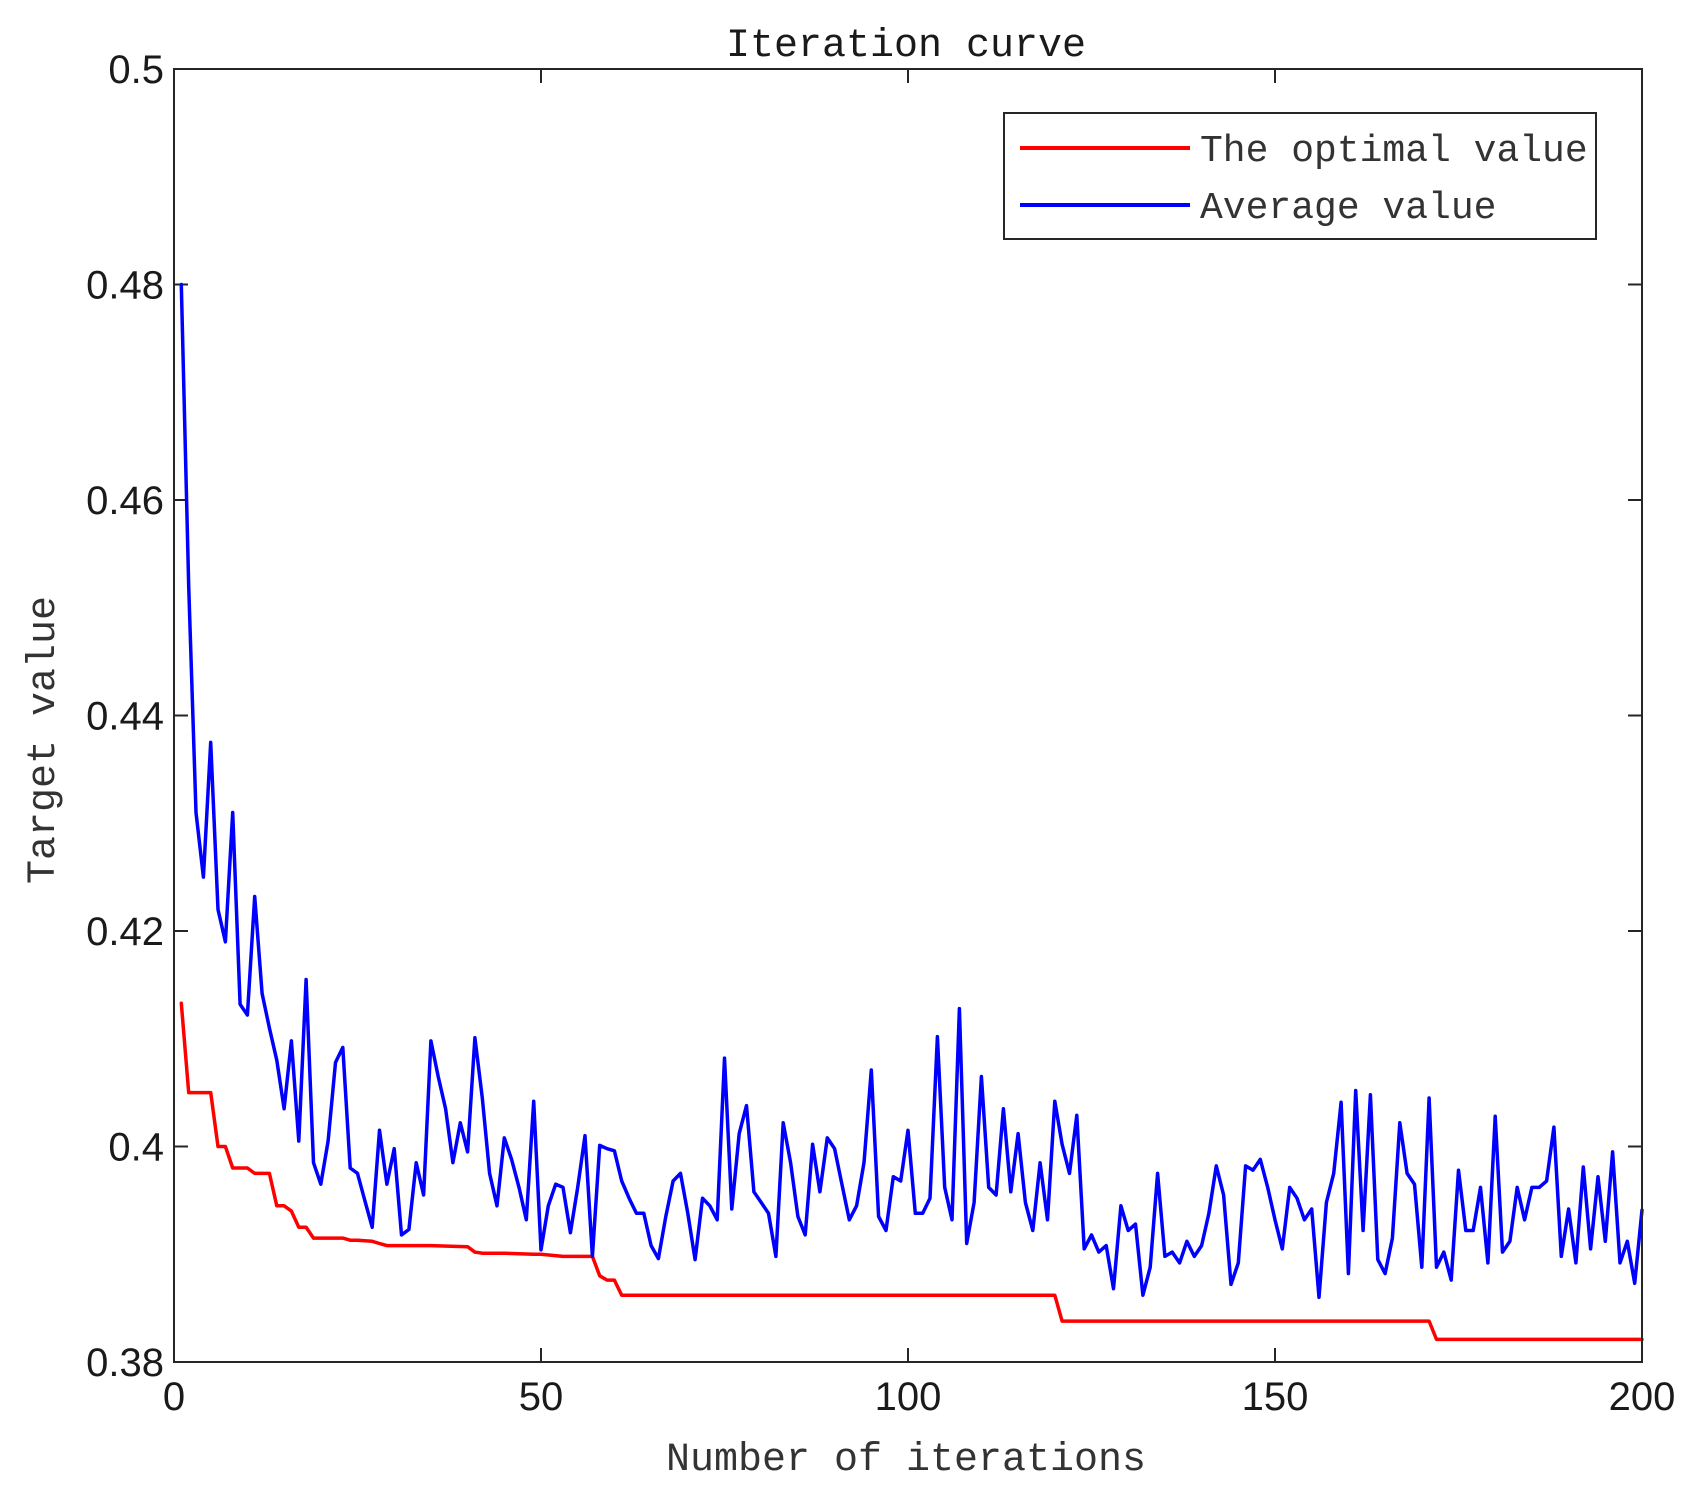 This screenshot has height=1497, width=1689. I want to click on x-tick-label: 150, so click(1275, 1397).